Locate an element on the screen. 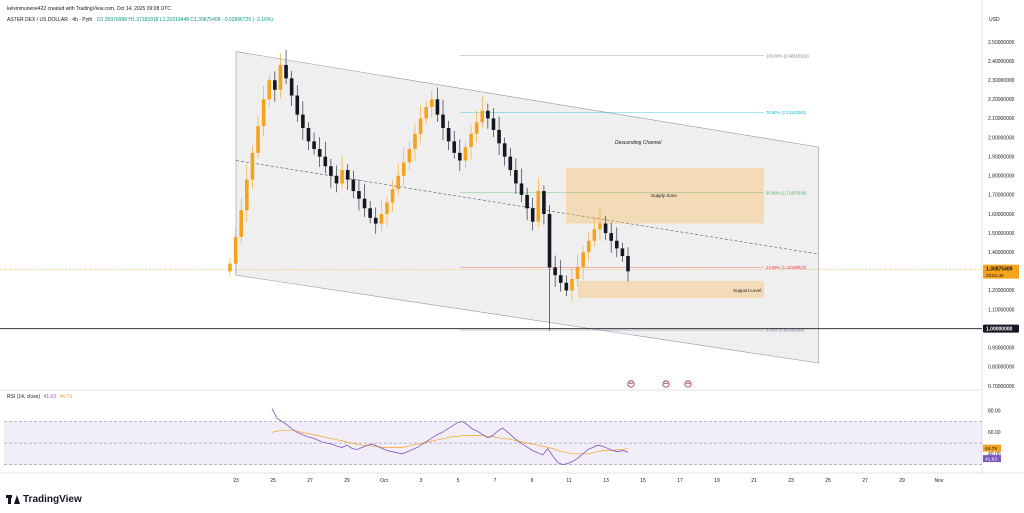 Image resolution: width=1024 pixels, height=513 pixels. price-axis-tick: 1.10000000 is located at coordinates (1001, 310).